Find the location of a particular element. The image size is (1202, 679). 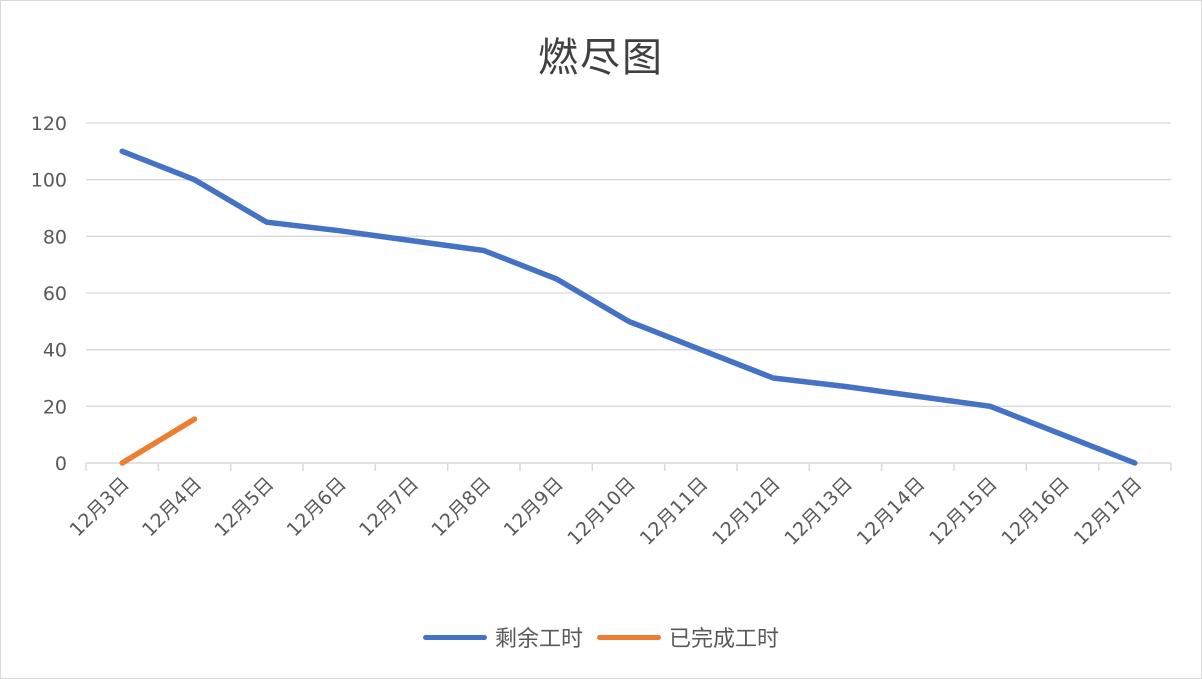

y-tick-label: 120 is located at coordinates (49, 124).